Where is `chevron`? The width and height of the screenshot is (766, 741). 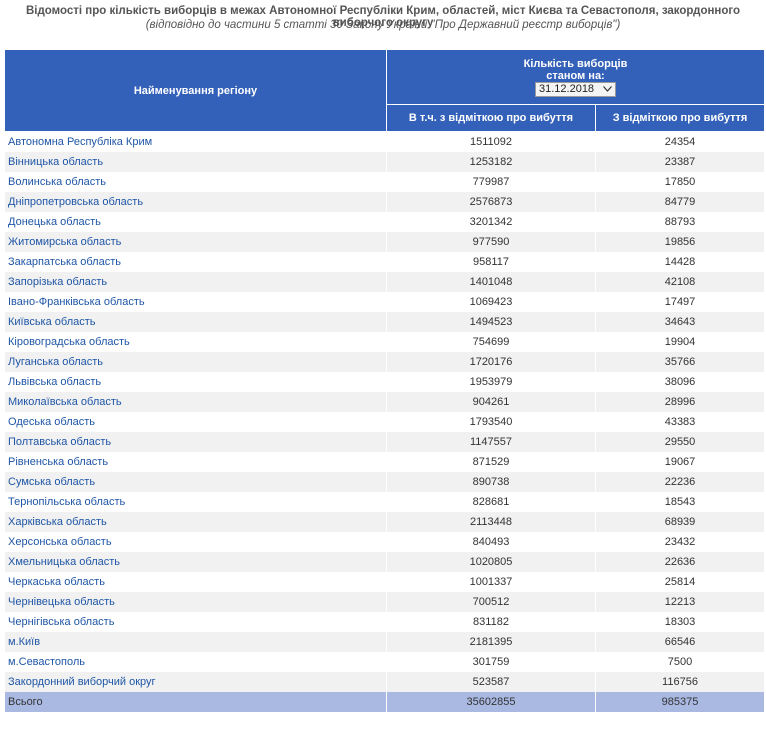
chevron is located at coordinates (607, 88).